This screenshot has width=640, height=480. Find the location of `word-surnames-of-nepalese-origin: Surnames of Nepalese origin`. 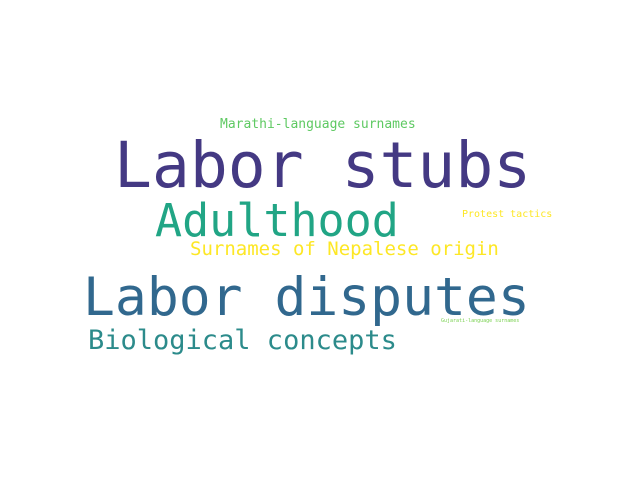

word-surnames-of-nepalese-origin: Surnames of Nepalese origin is located at coordinates (344, 249).